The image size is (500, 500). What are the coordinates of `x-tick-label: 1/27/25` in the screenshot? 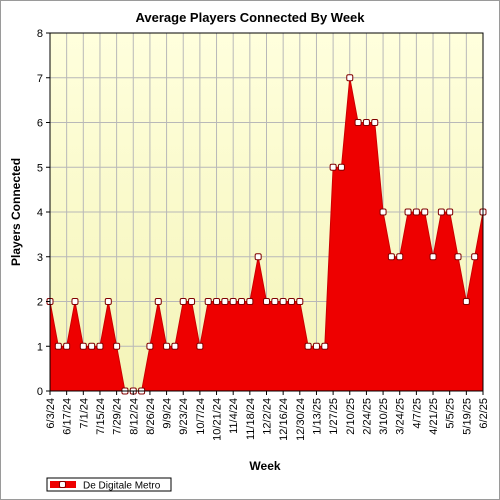 It's located at (334, 416).